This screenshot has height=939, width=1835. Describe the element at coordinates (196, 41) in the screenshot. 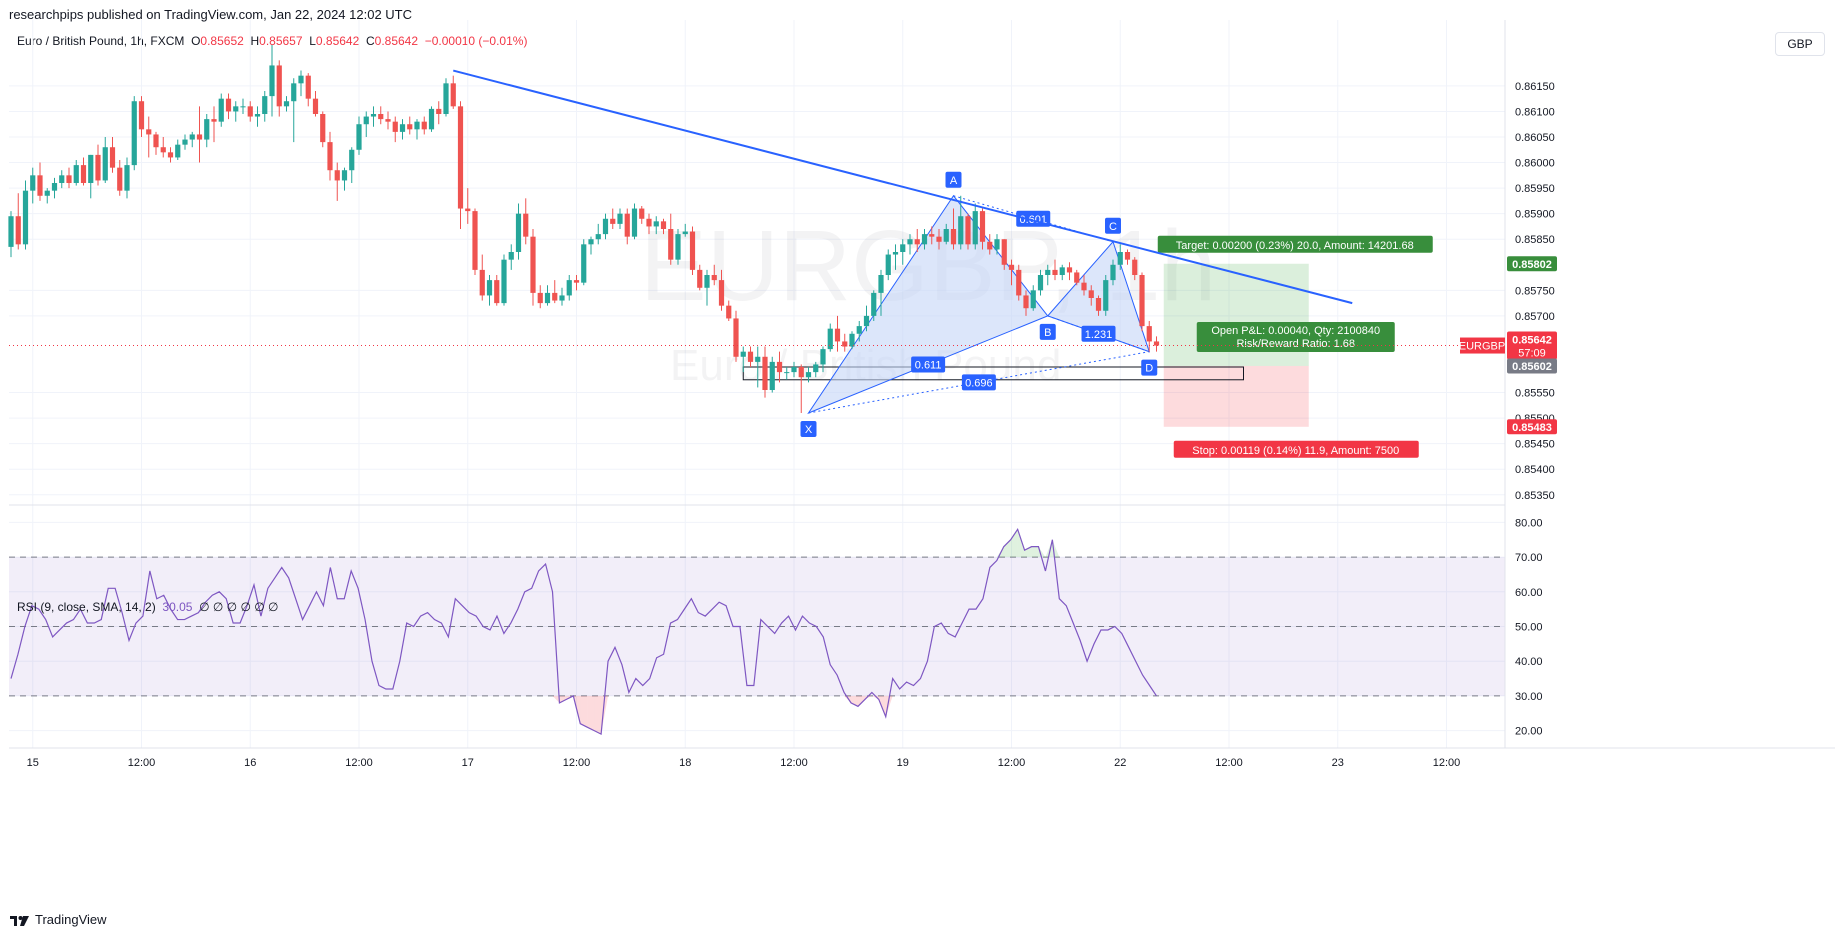

I see `open-label: O` at that location.